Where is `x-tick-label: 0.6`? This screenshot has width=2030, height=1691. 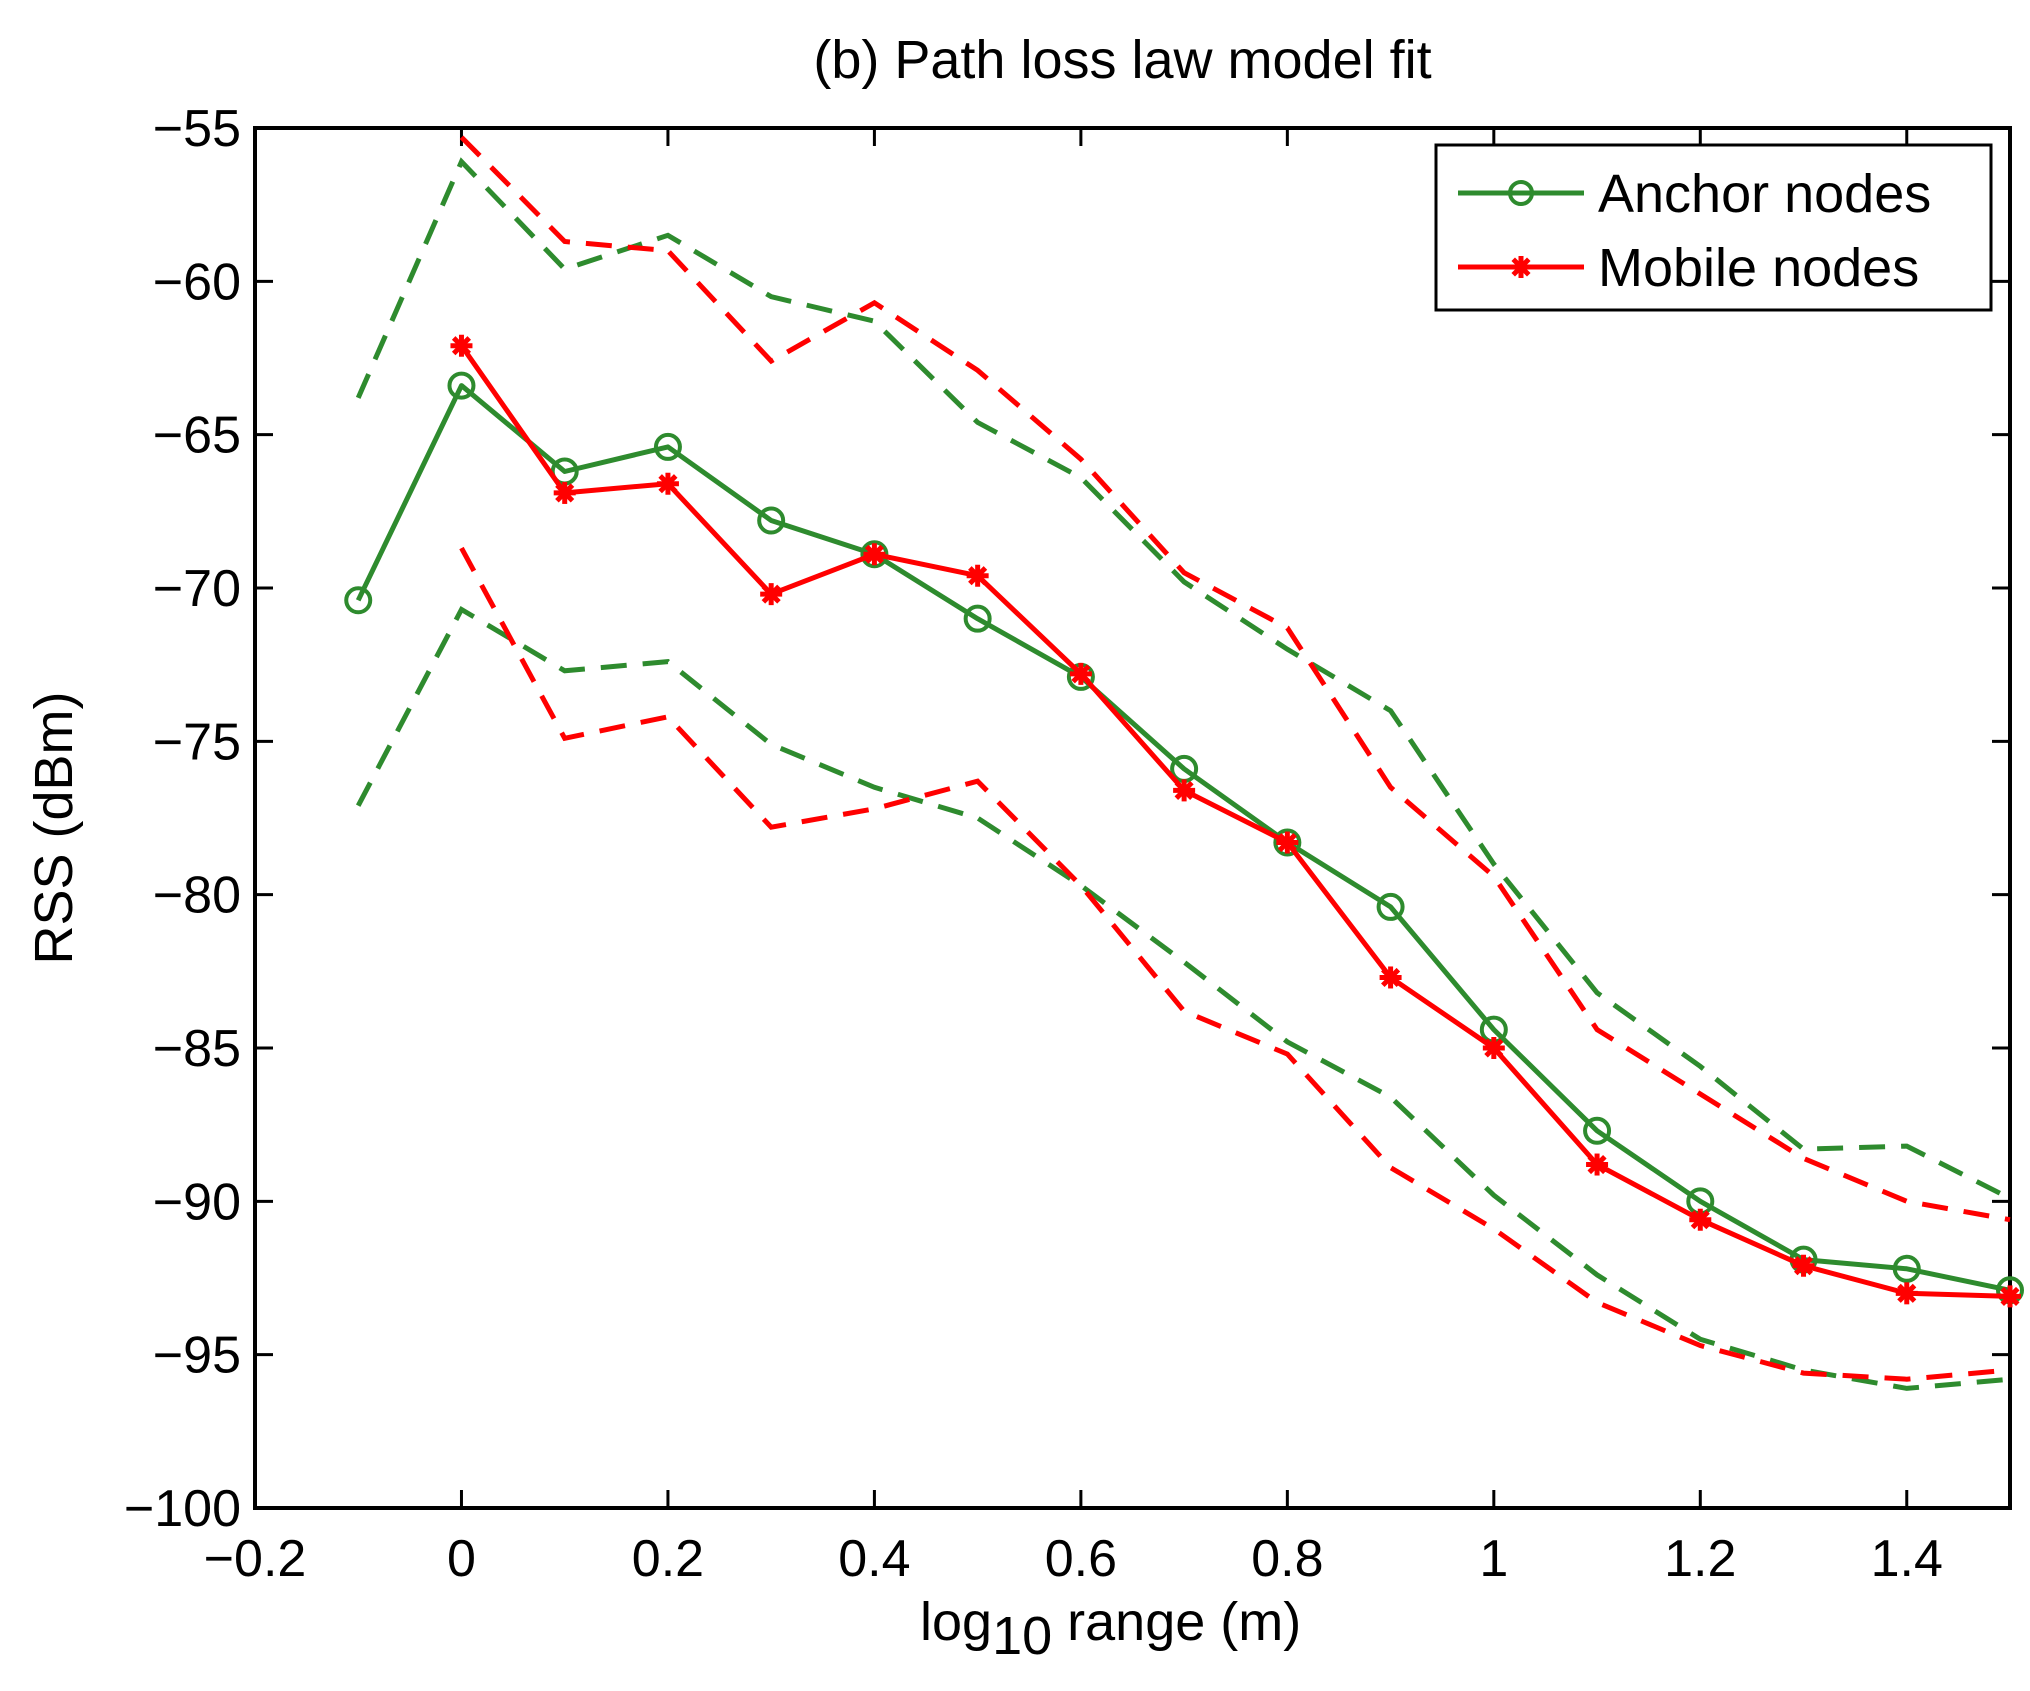
x-tick-label: 0.6 is located at coordinates (1081, 1559).